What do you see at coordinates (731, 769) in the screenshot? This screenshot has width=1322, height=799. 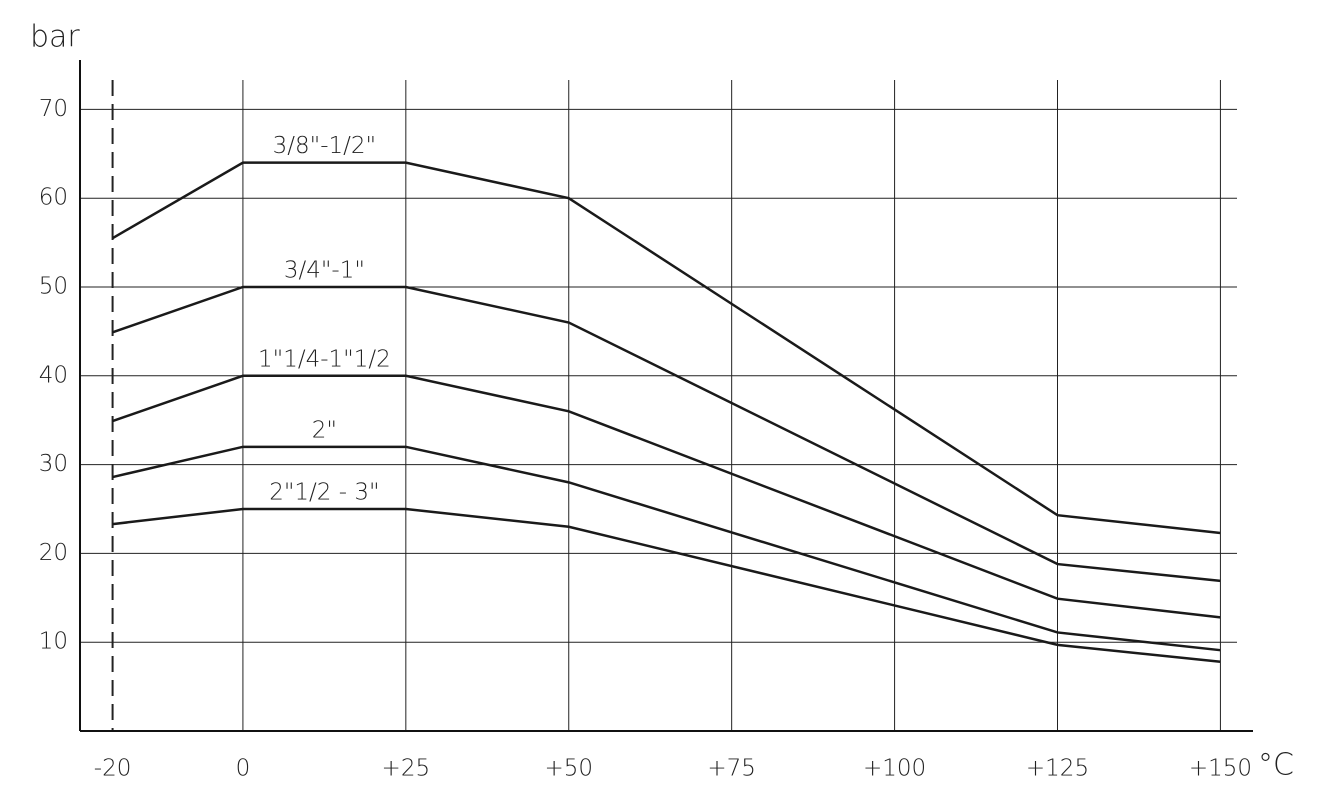 I see `x-tick-label: +75` at bounding box center [731, 769].